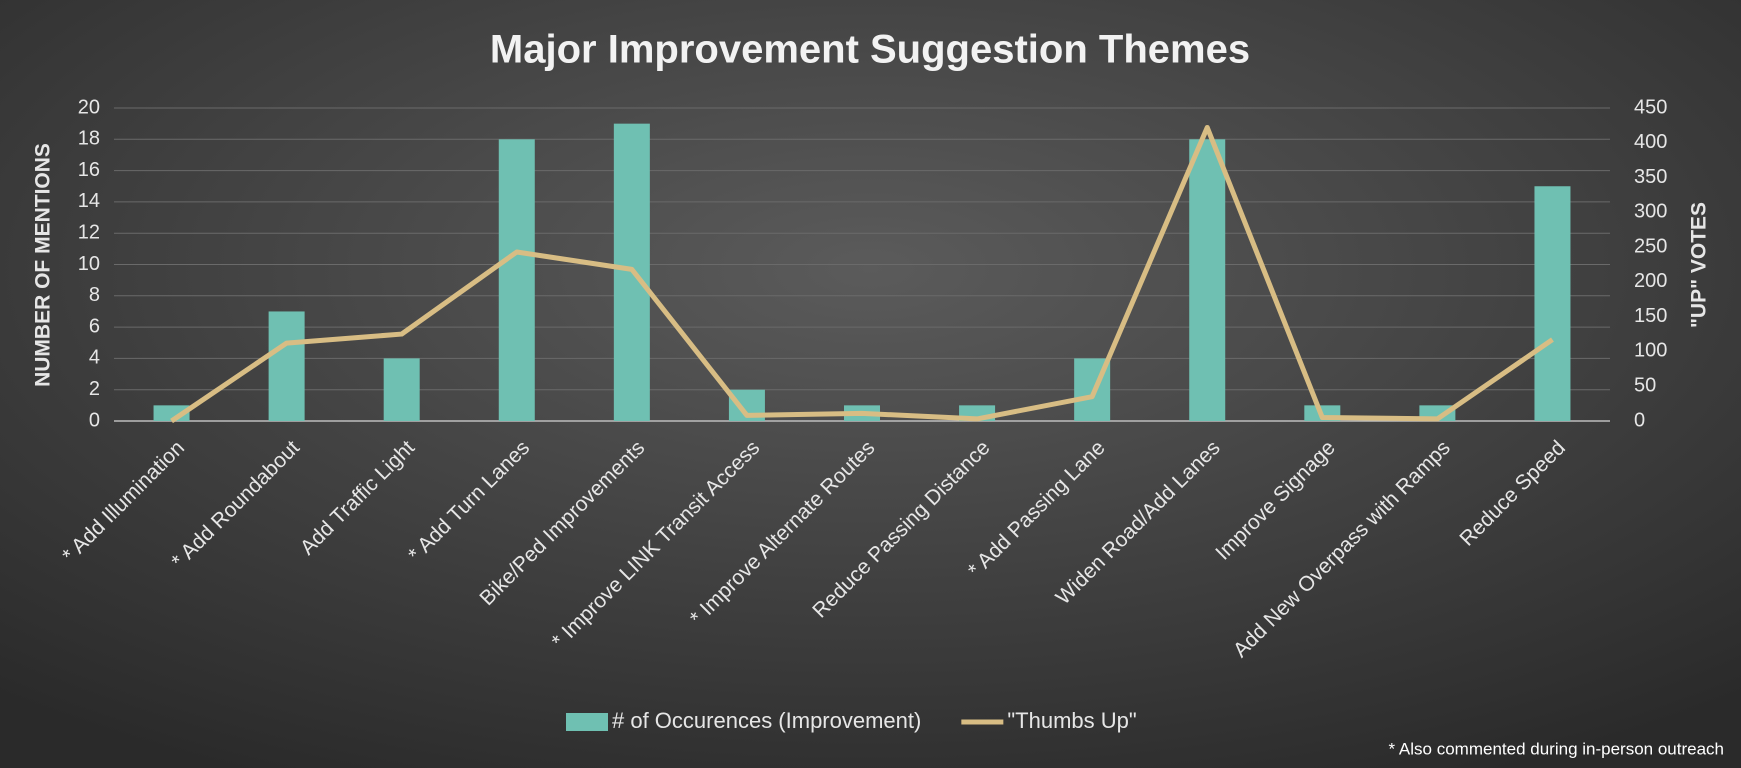 Image resolution: width=1741 pixels, height=768 pixels. I want to click on y-tick-label: 14, so click(89, 201).